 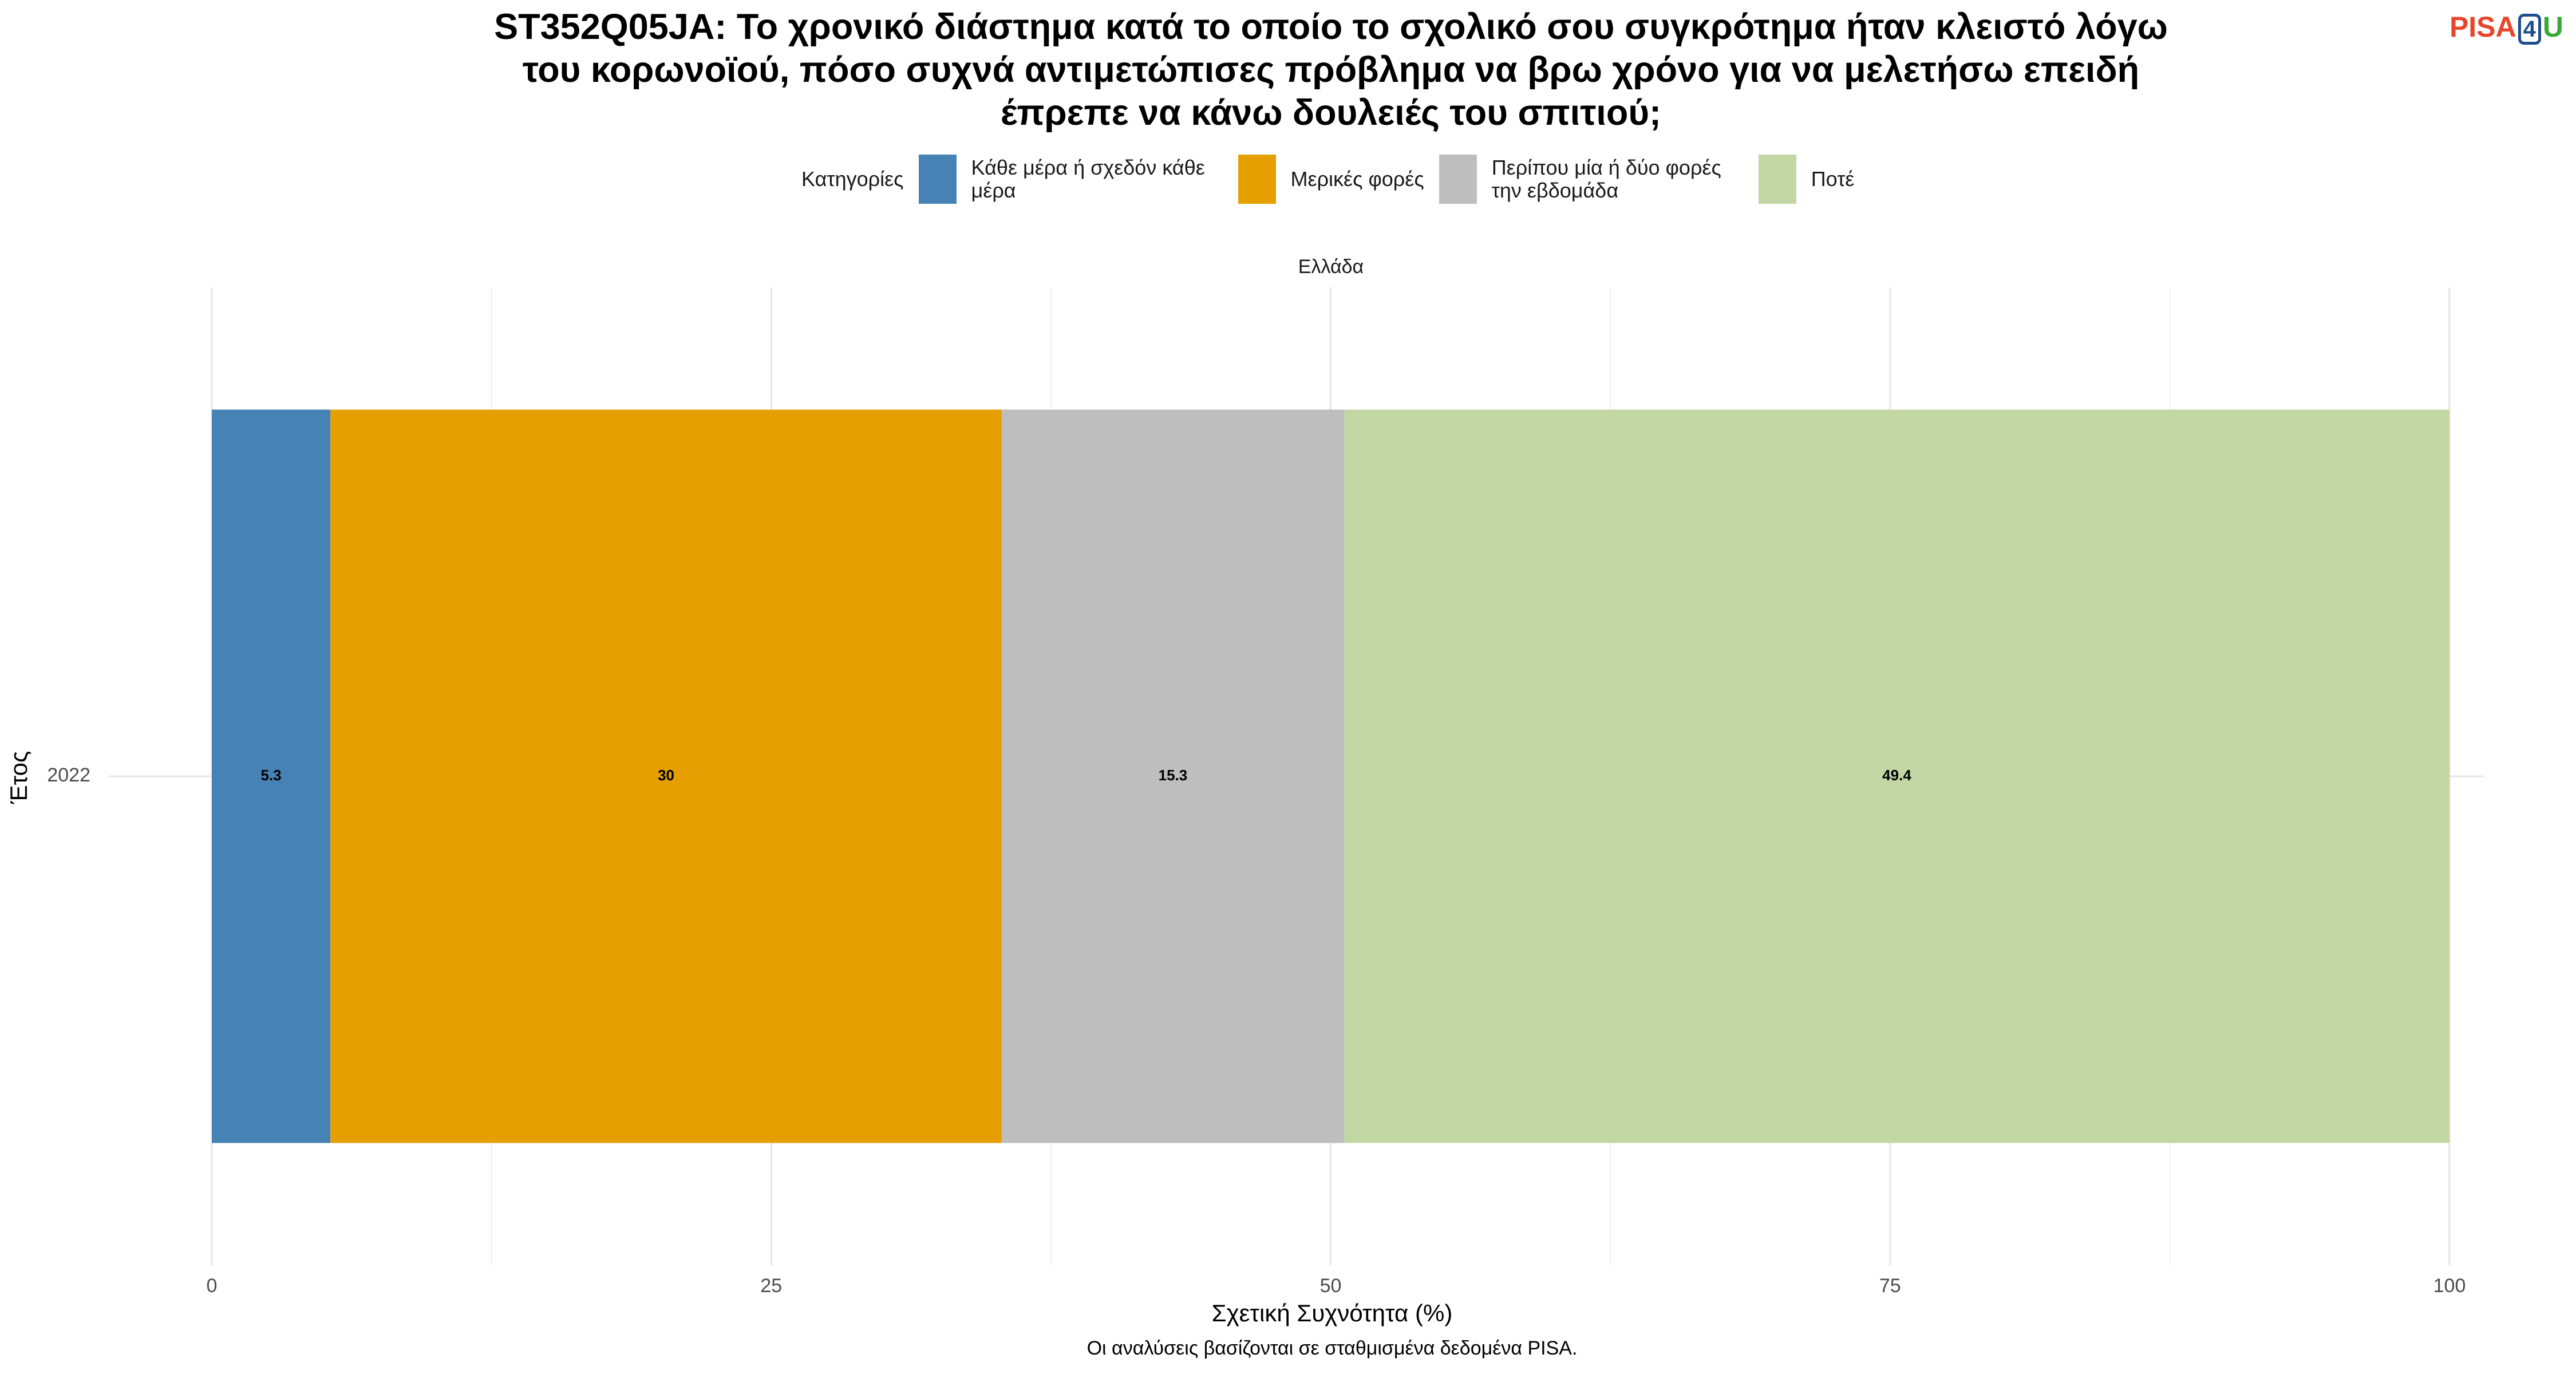 I want to click on data-label: 15.3, so click(x=1173, y=776).